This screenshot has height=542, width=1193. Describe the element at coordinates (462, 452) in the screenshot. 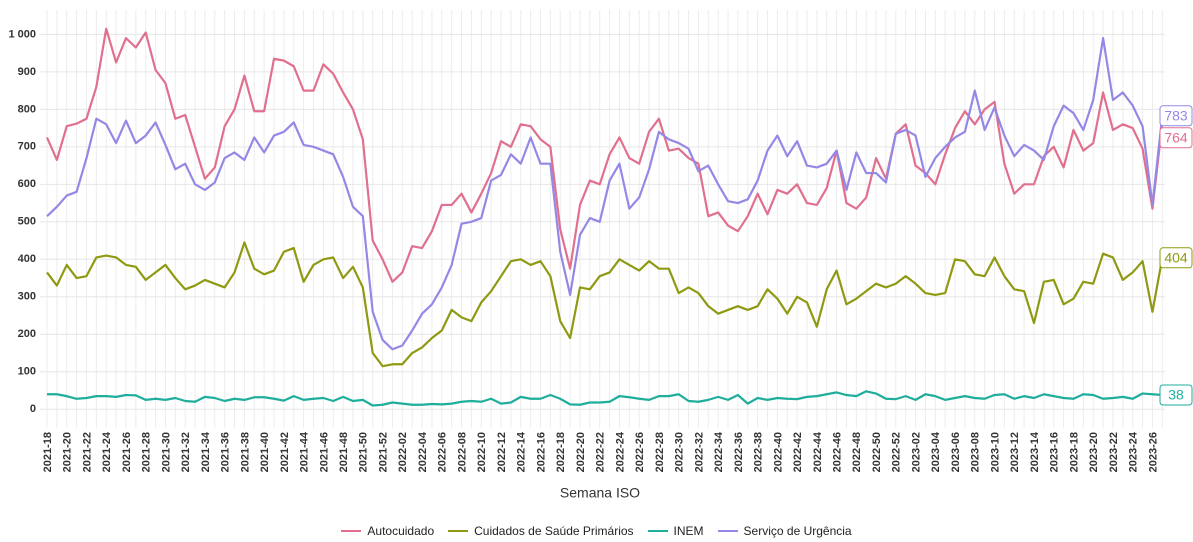

I see `x-tick-label: 2022-08` at that location.